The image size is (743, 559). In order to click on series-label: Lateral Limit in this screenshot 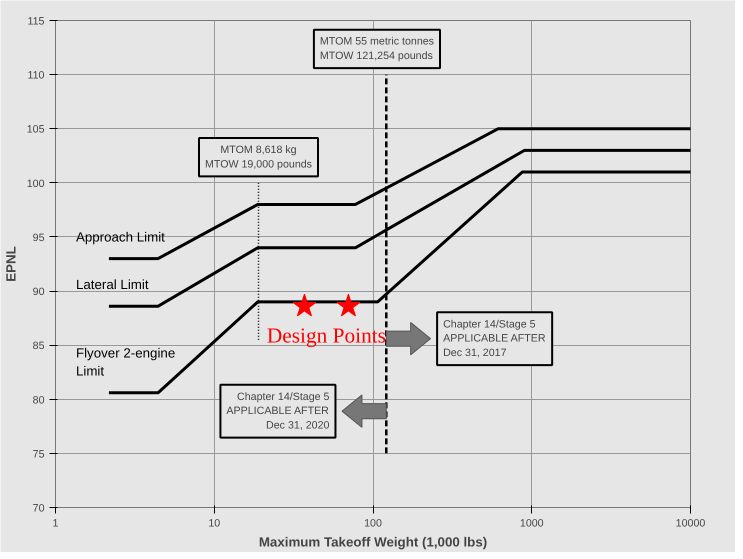, I will do `click(112, 284)`.